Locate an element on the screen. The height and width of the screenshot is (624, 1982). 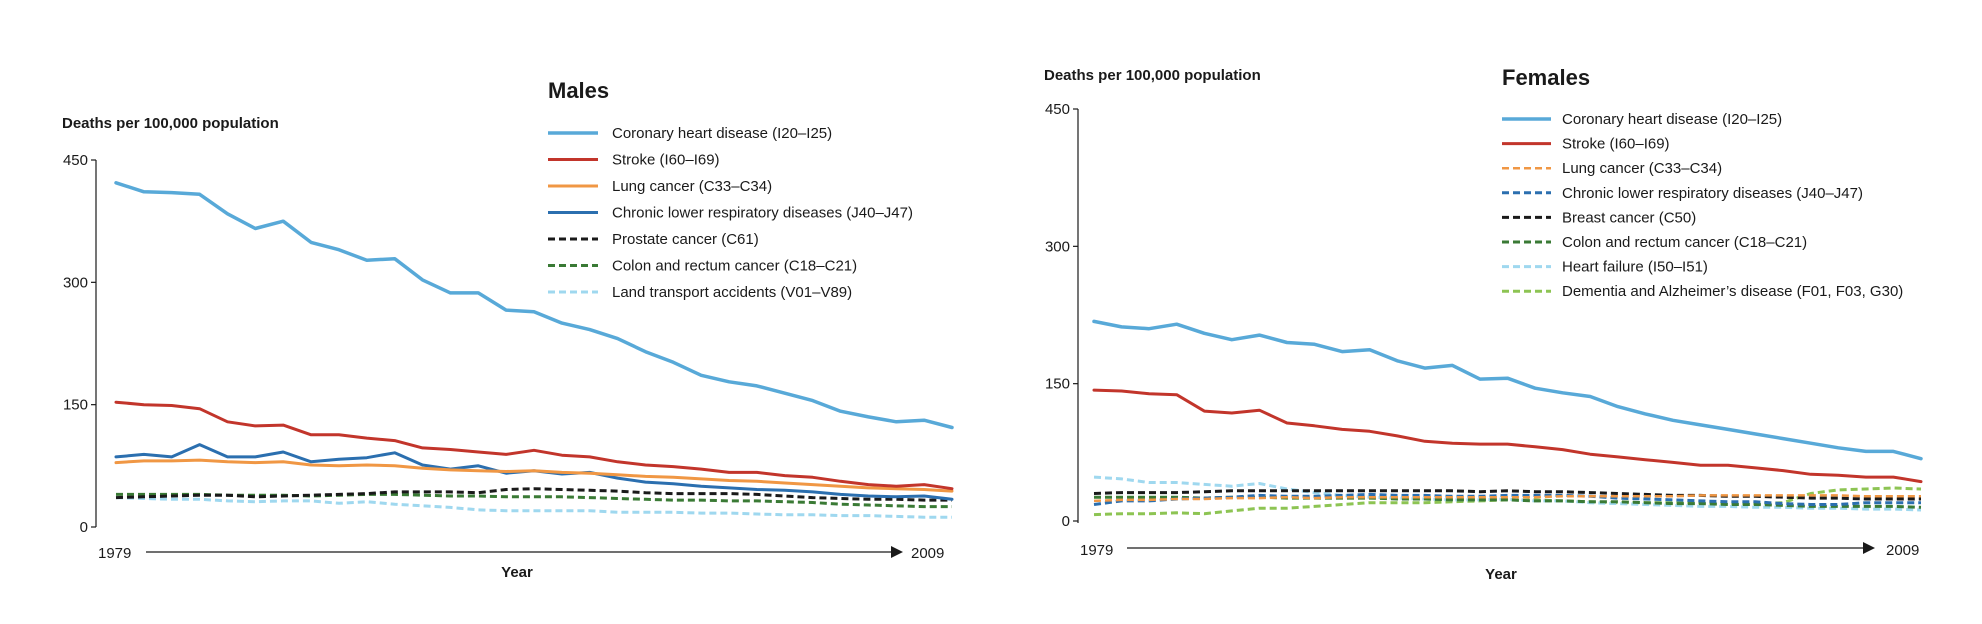
legend-label: Heart failure (I50–I51) is located at coordinates (1635, 267).